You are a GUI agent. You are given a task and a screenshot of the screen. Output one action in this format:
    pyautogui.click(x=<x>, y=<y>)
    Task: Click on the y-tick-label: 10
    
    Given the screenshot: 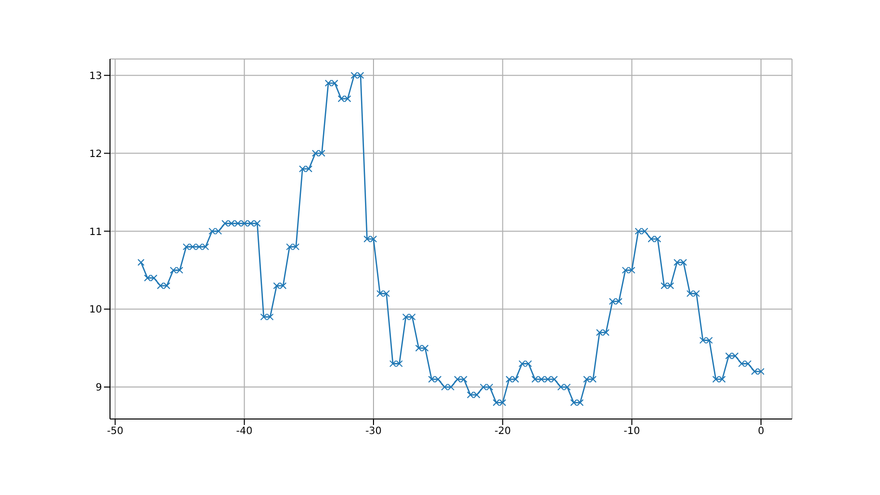 What is the action you would take?
    pyautogui.click(x=95, y=310)
    